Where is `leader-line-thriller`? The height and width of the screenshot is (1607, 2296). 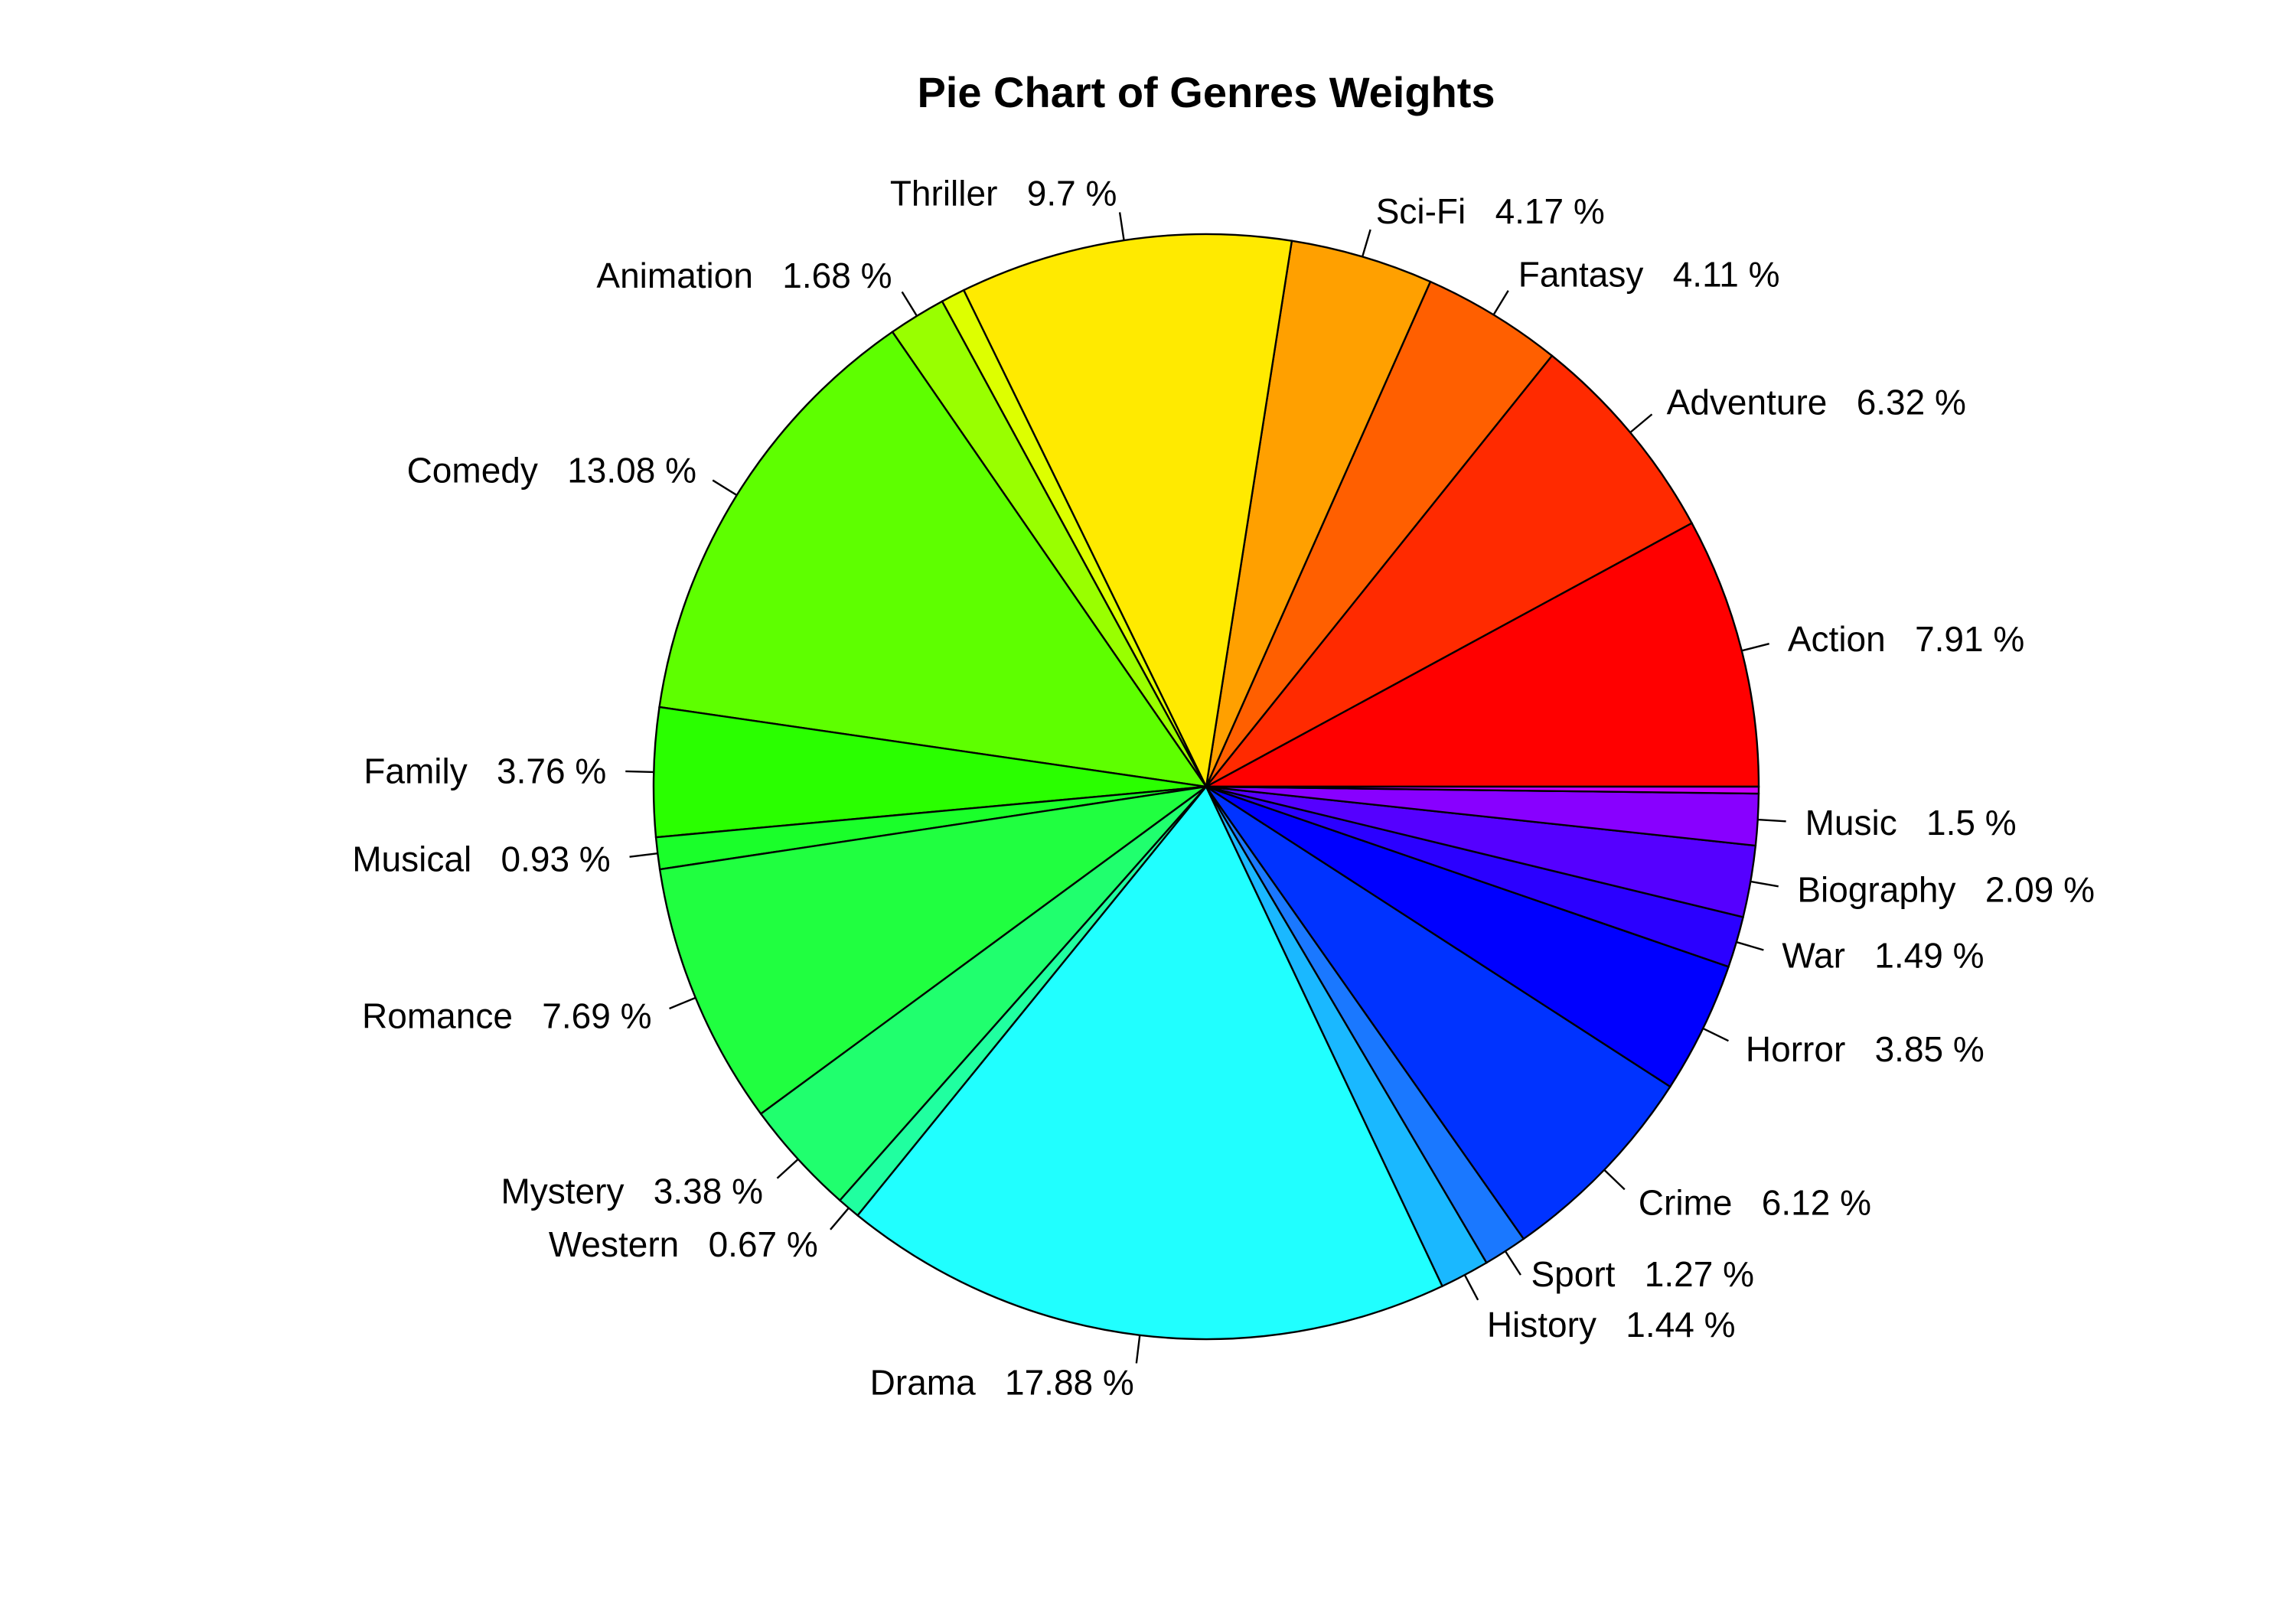 leader-line-thriller is located at coordinates (1121, 226).